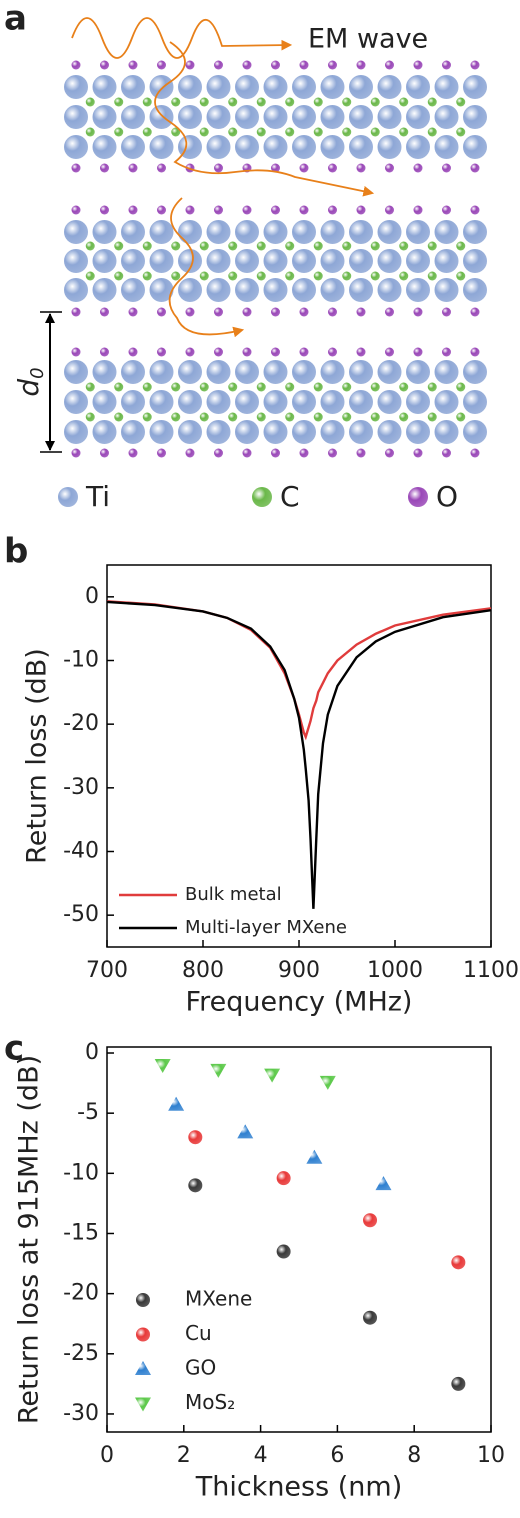 The image size is (520, 1518). What do you see at coordinates (107, 1455) in the screenshot?
I see `x-tick-label: 0` at bounding box center [107, 1455].